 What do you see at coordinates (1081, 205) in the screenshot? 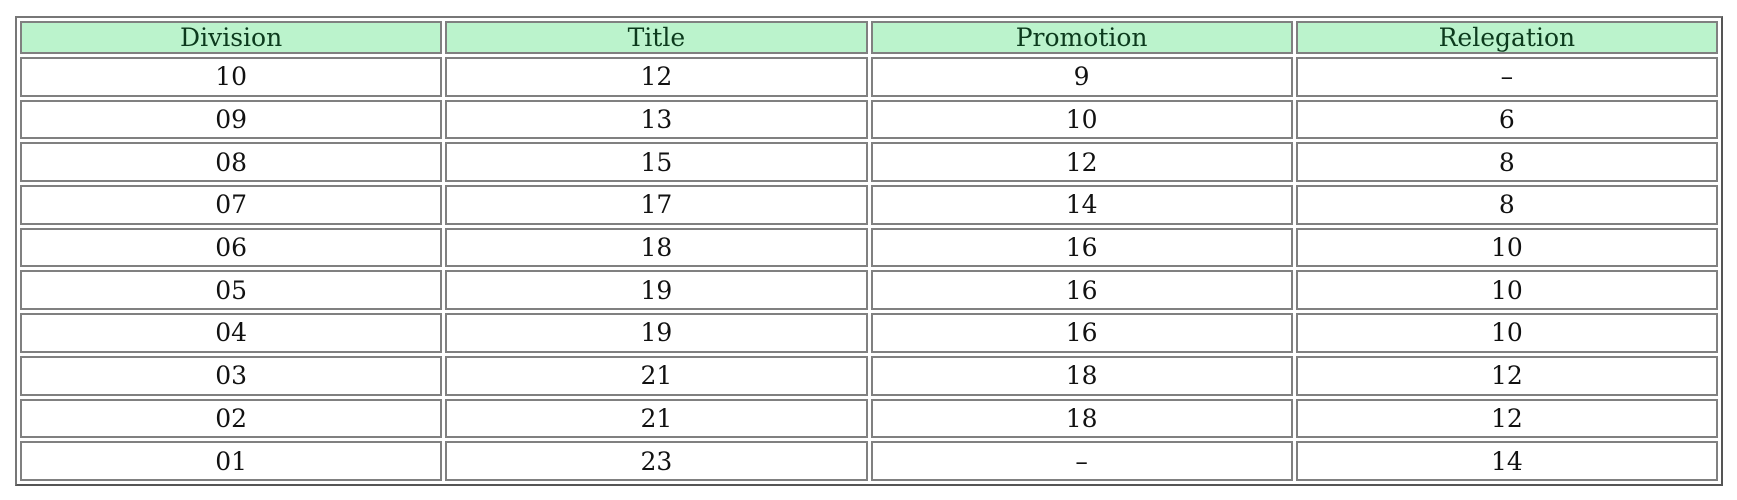
I see `cell-promotion: 14` at bounding box center [1081, 205].